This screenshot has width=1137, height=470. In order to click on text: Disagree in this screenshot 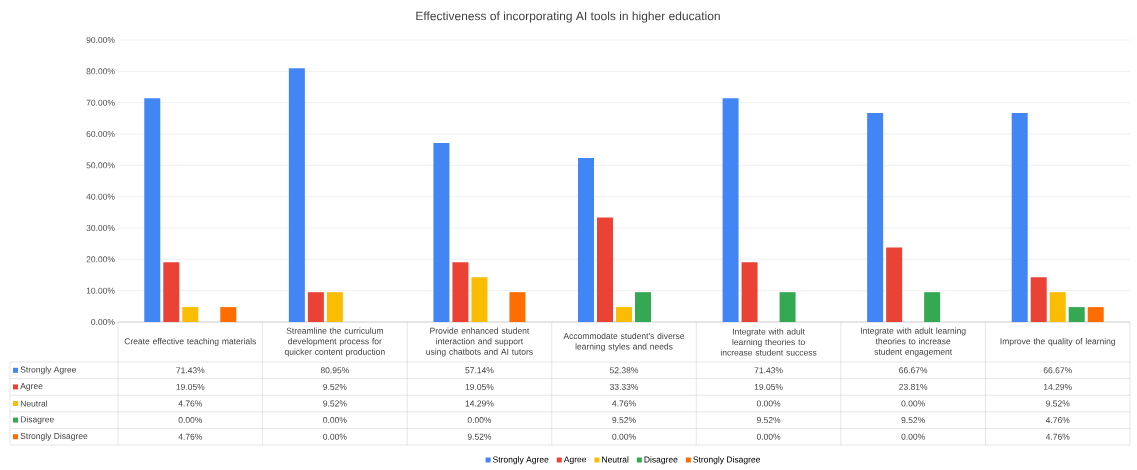, I will do `click(37, 420)`.